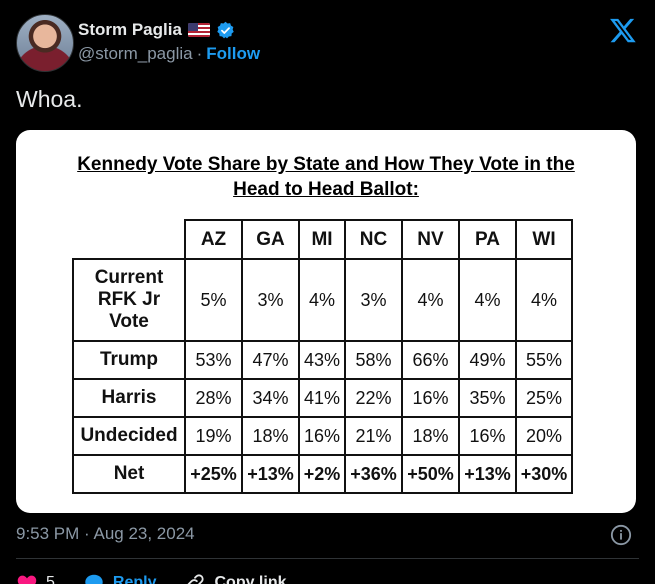  I want to click on table-header-row: AZ GA MI NC NV PA WI, so click(323, 239).